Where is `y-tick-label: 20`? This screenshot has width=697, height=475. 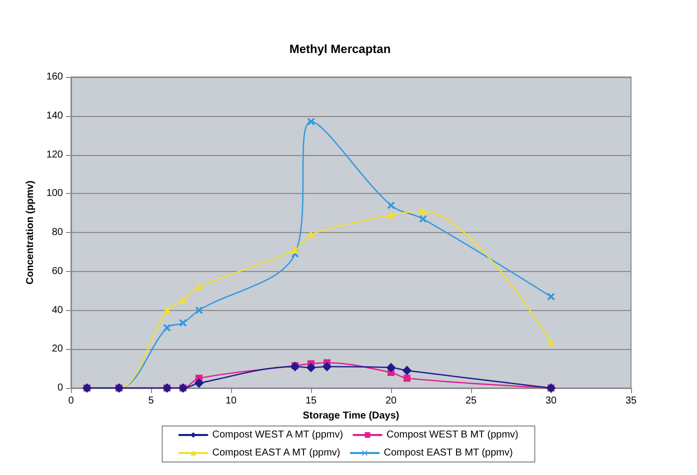 y-tick-label: 20 is located at coordinates (58, 349).